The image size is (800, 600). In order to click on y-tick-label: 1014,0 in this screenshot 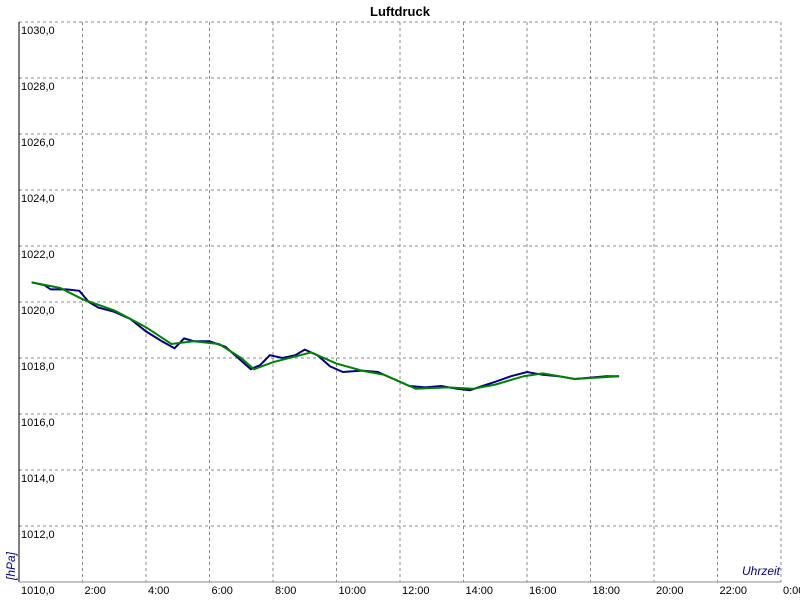, I will do `click(38, 479)`.